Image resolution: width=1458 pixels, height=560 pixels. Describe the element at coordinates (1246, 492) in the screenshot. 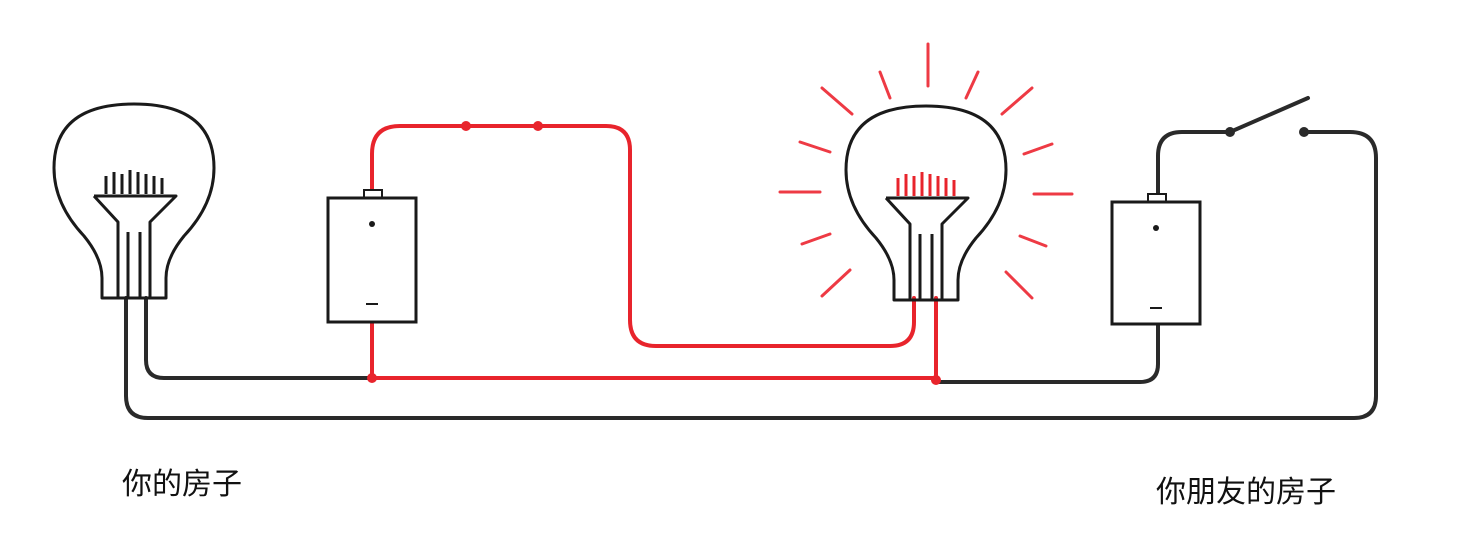

I see `friend-house-label: 你朋友的房子` at that location.